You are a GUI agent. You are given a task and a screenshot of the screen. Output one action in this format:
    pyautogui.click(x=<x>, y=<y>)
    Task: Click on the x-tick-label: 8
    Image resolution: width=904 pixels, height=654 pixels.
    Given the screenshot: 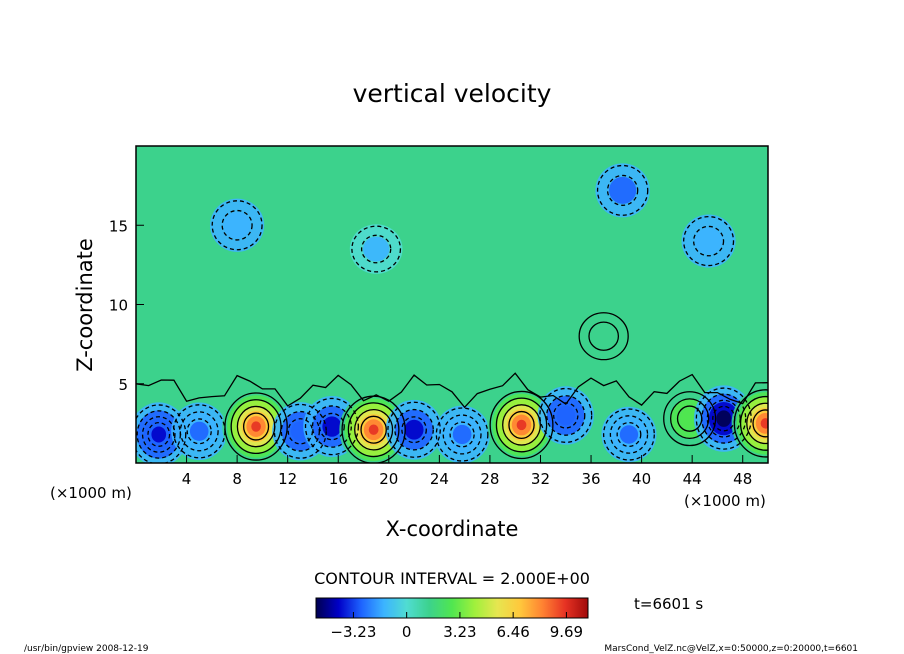 What is the action you would take?
    pyautogui.click(x=237, y=479)
    